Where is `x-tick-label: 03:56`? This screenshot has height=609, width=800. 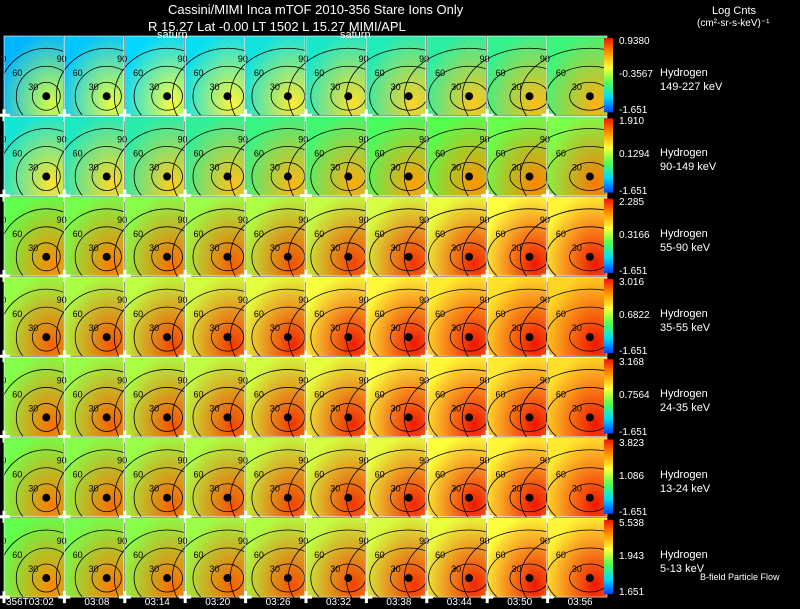 x-tick-label: 03:56 is located at coordinates (580, 602).